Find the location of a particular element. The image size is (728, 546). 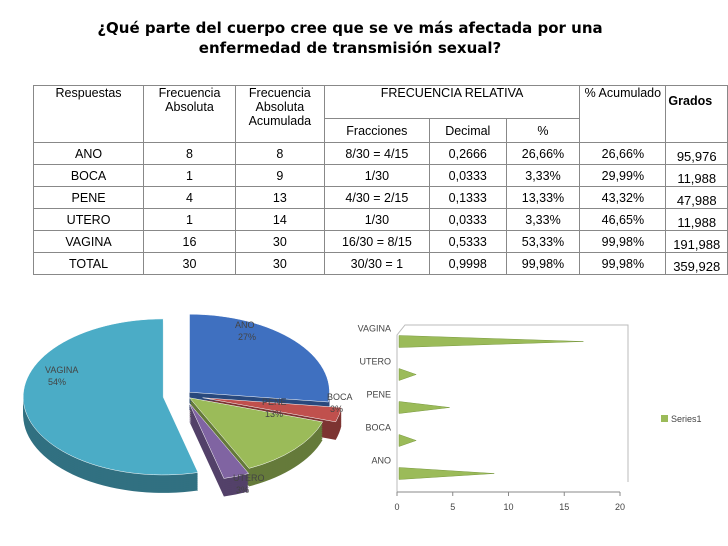

table-cell: 53,33% is located at coordinates (543, 241).